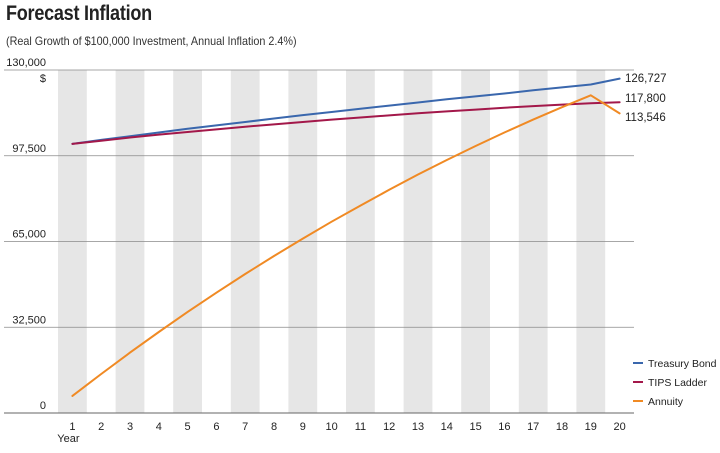 The height and width of the screenshot is (453, 720). What do you see at coordinates (72, 427) in the screenshot?
I see `x-tick-label: 1` at bounding box center [72, 427].